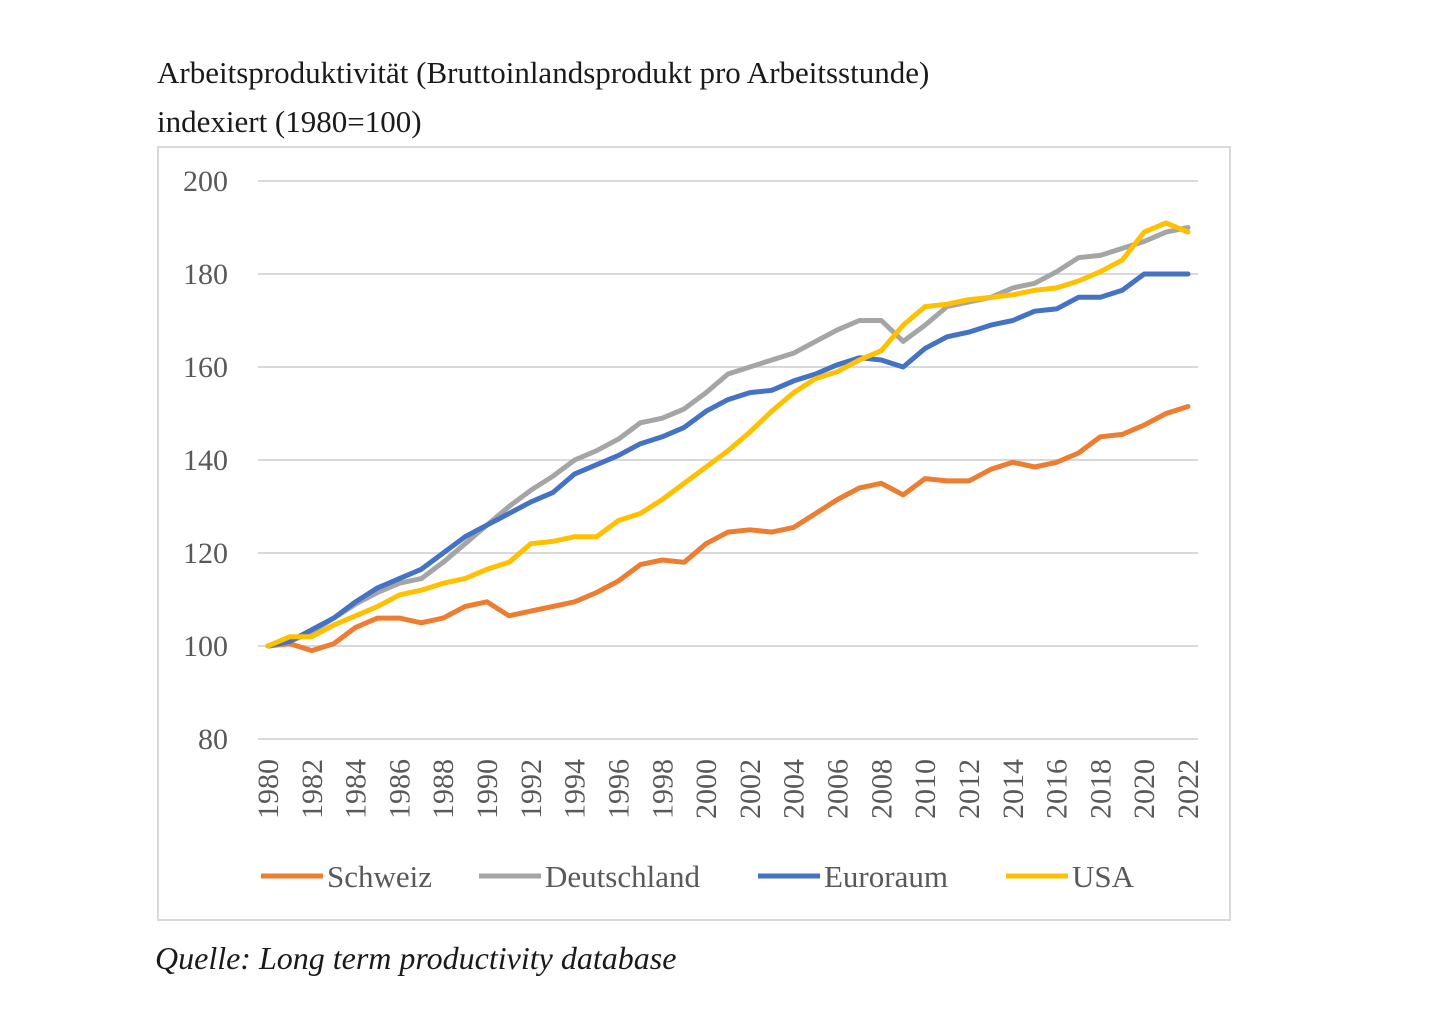 Image resolution: width=1438 pixels, height=1027 pixels. What do you see at coordinates (618, 789) in the screenshot?
I see `x-tick-label: 1996` at bounding box center [618, 789].